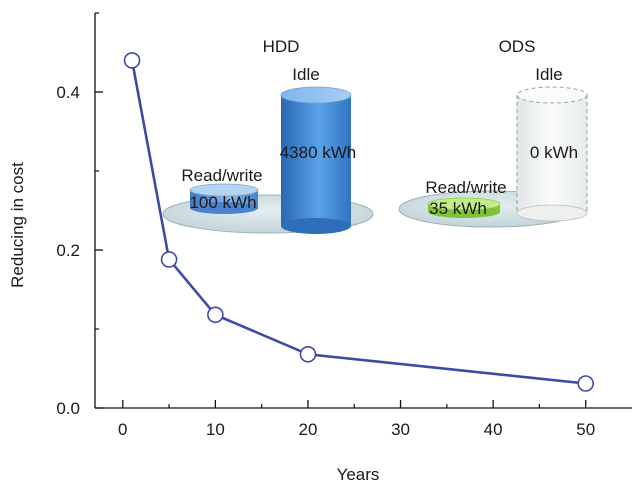  Describe the element at coordinates (215, 429) in the screenshot. I see `x-tick-label: 10` at that location.